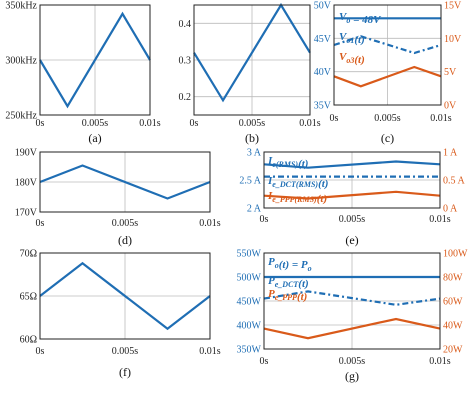  I want to click on y-right-tick-label: 1 A, so click(450, 153).